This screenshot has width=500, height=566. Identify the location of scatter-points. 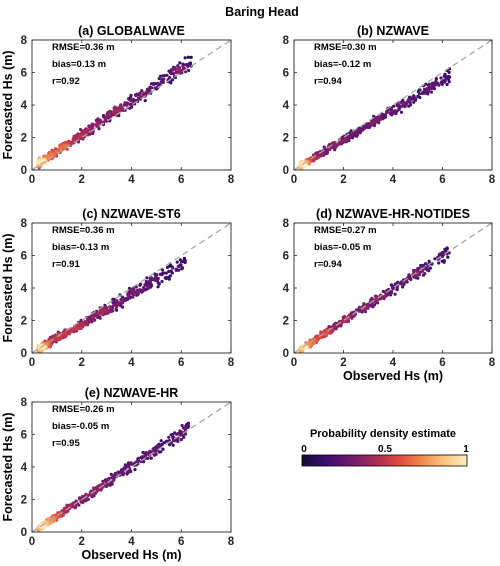
(375, 118).